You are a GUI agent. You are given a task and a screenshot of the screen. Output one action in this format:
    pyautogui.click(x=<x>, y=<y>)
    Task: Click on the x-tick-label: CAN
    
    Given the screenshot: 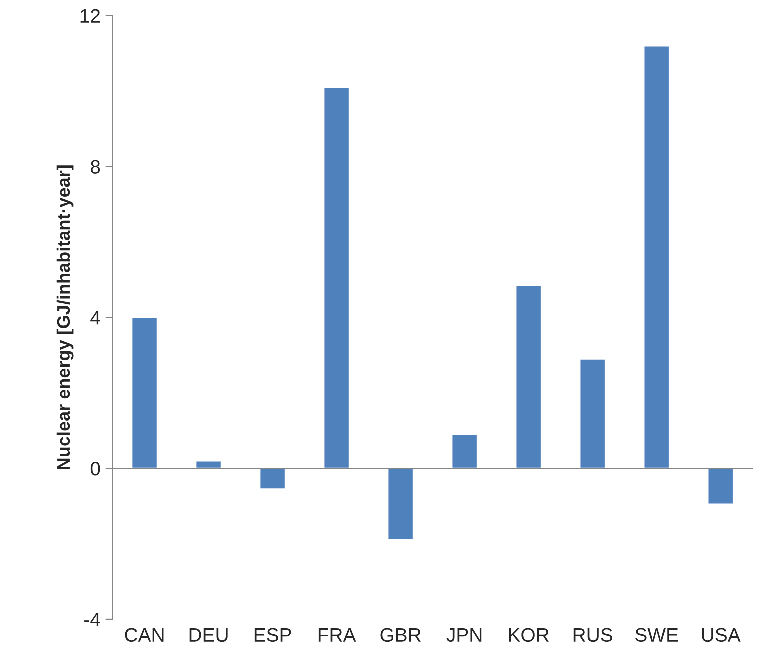 What is the action you would take?
    pyautogui.click(x=144, y=635)
    